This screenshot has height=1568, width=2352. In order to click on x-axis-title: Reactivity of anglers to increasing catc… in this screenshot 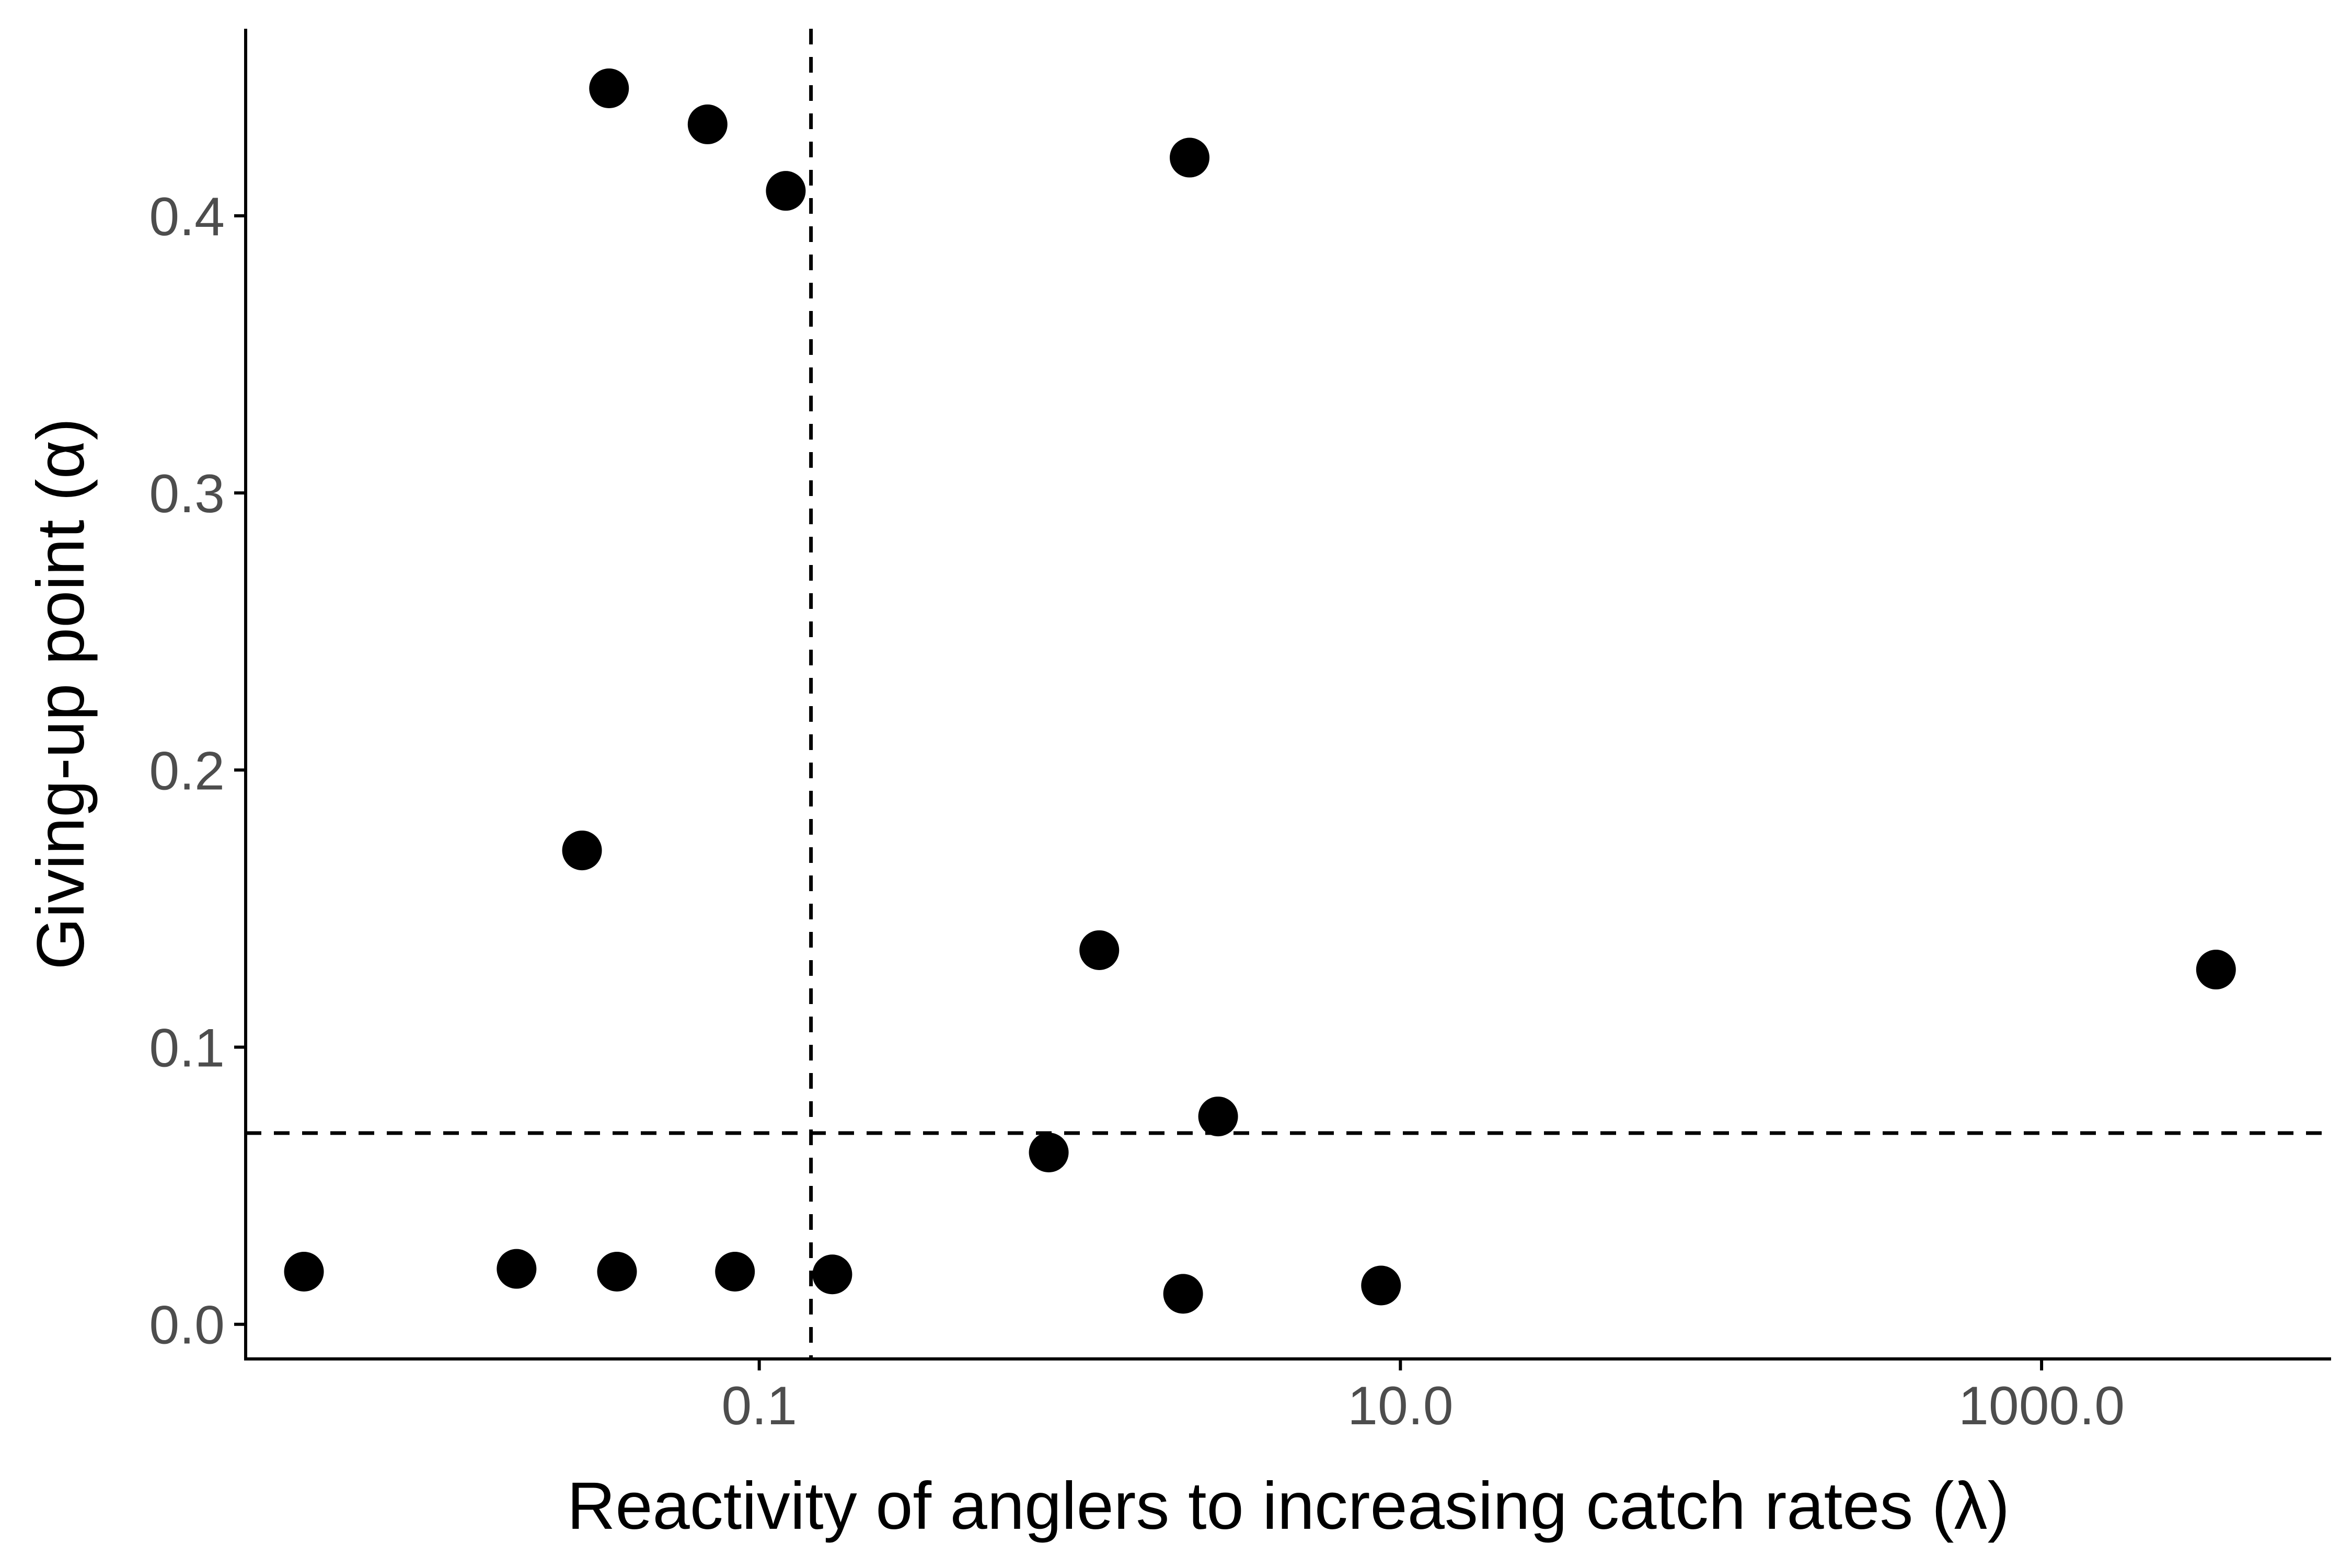, I will do `click(1288, 1506)`.